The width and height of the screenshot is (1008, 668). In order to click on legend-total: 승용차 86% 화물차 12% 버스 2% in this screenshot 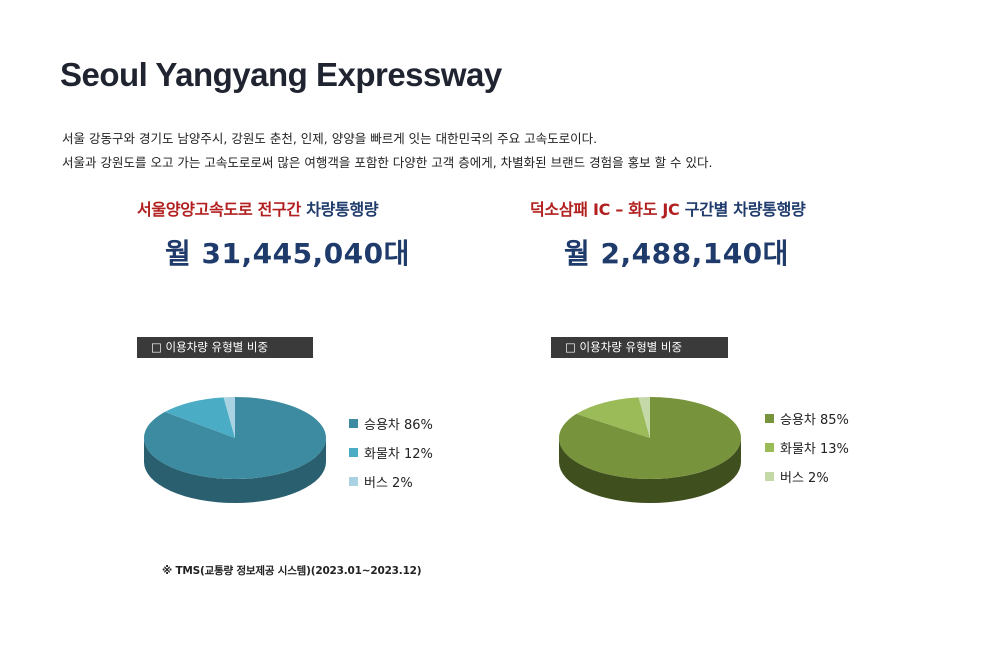, I will do `click(391, 452)`.